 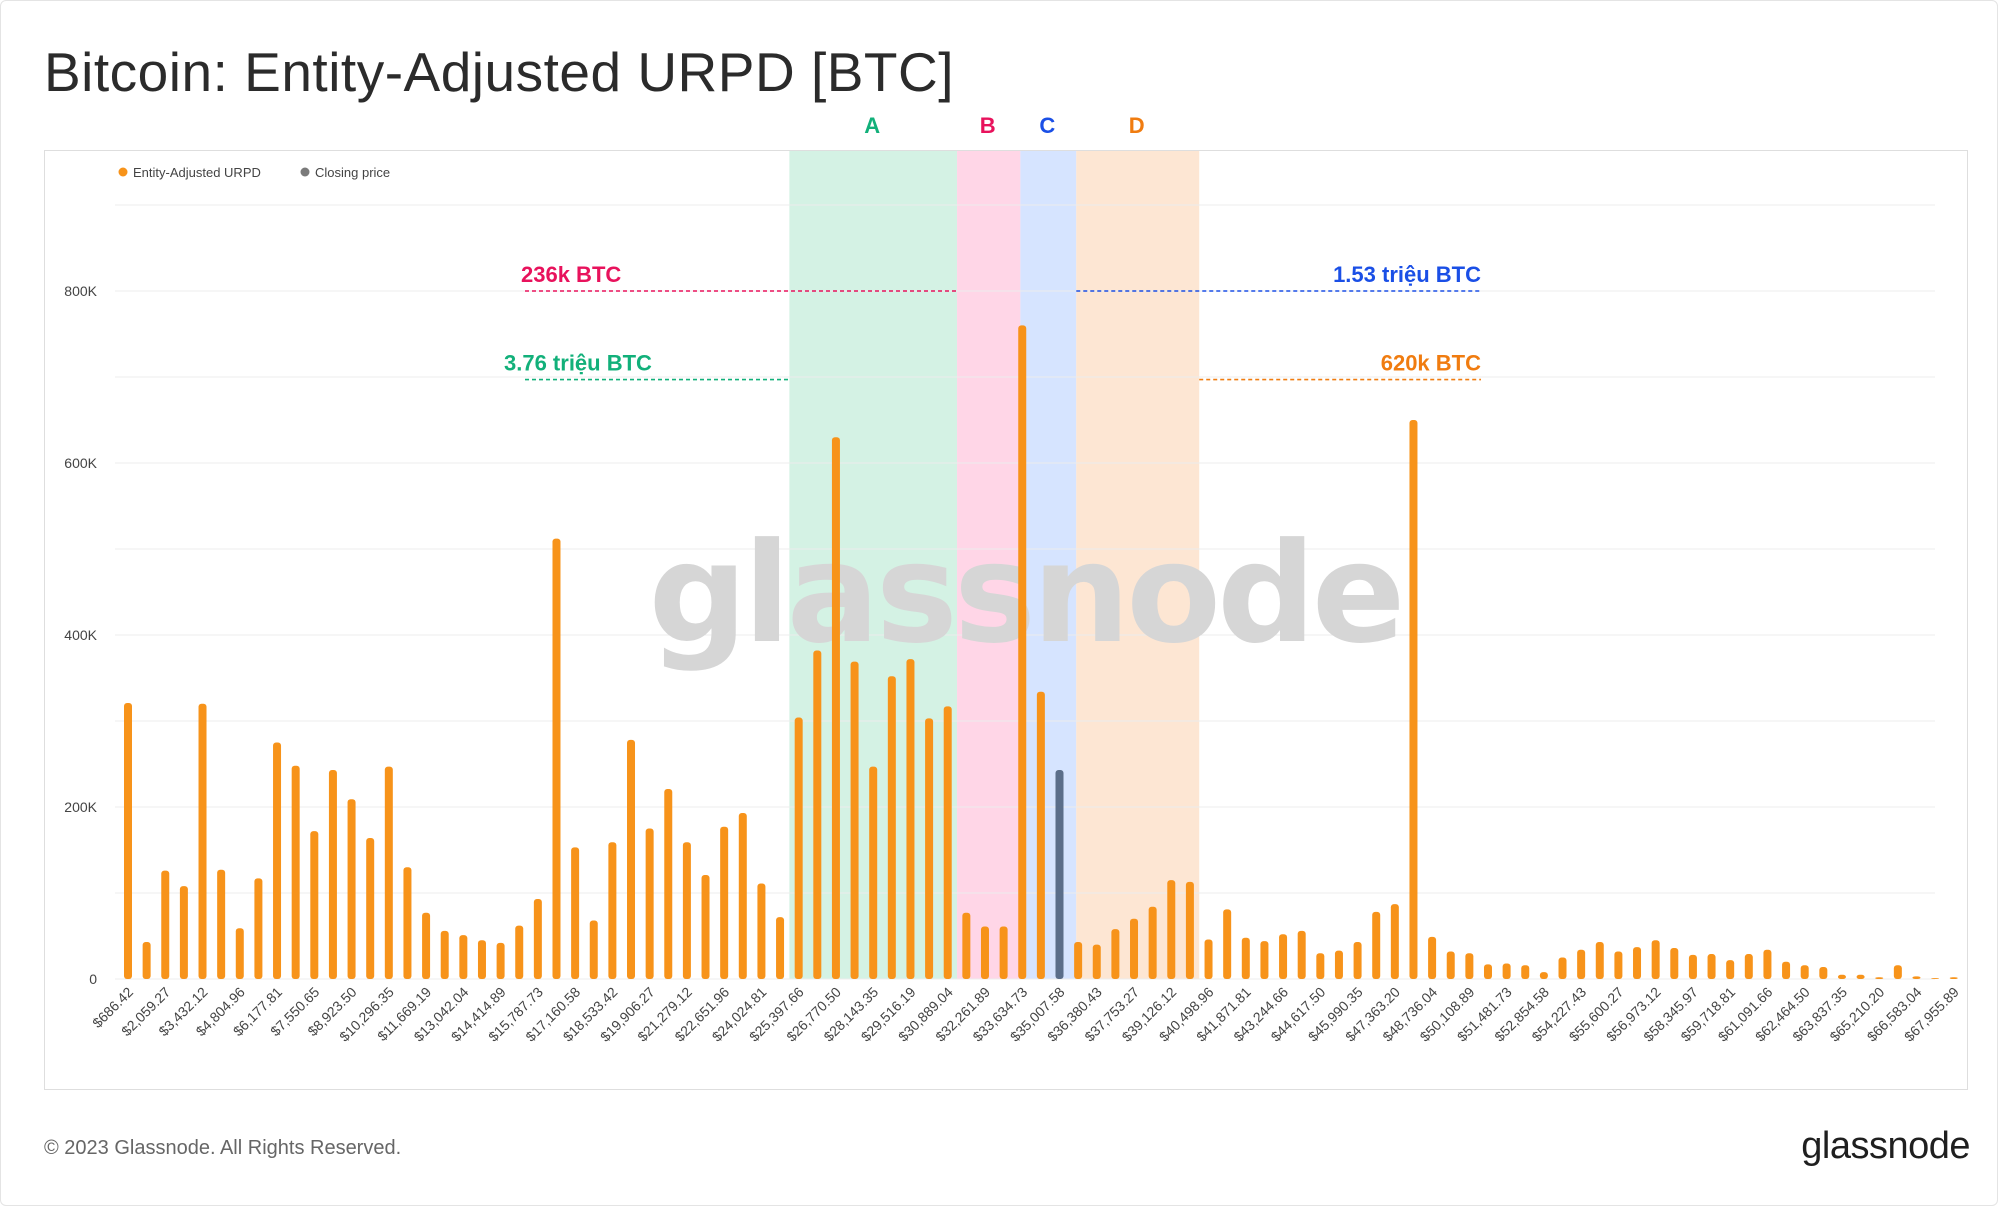 I want to click on zone-label-a: A, so click(x=872, y=125).